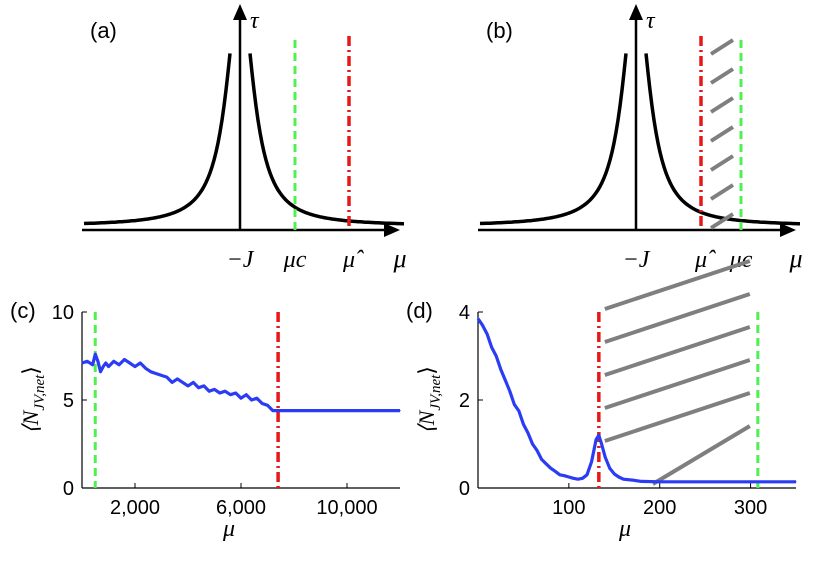  I want to click on y-axis-label-tau: τ, so click(651, 21).